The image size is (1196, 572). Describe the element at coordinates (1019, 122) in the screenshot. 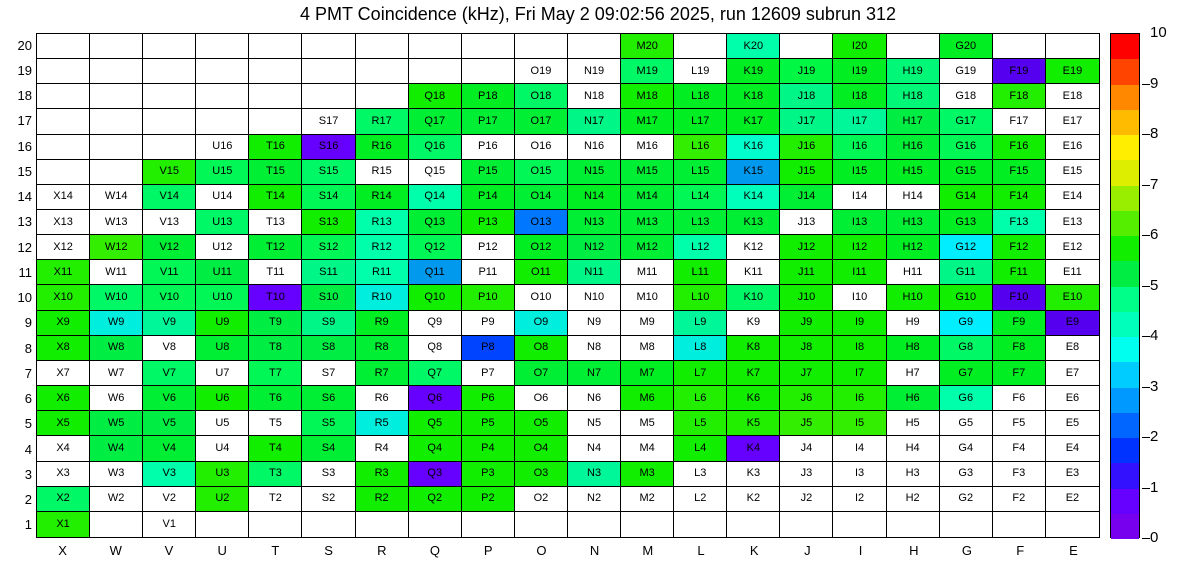

I see `heatmap-cell: F17` at that location.